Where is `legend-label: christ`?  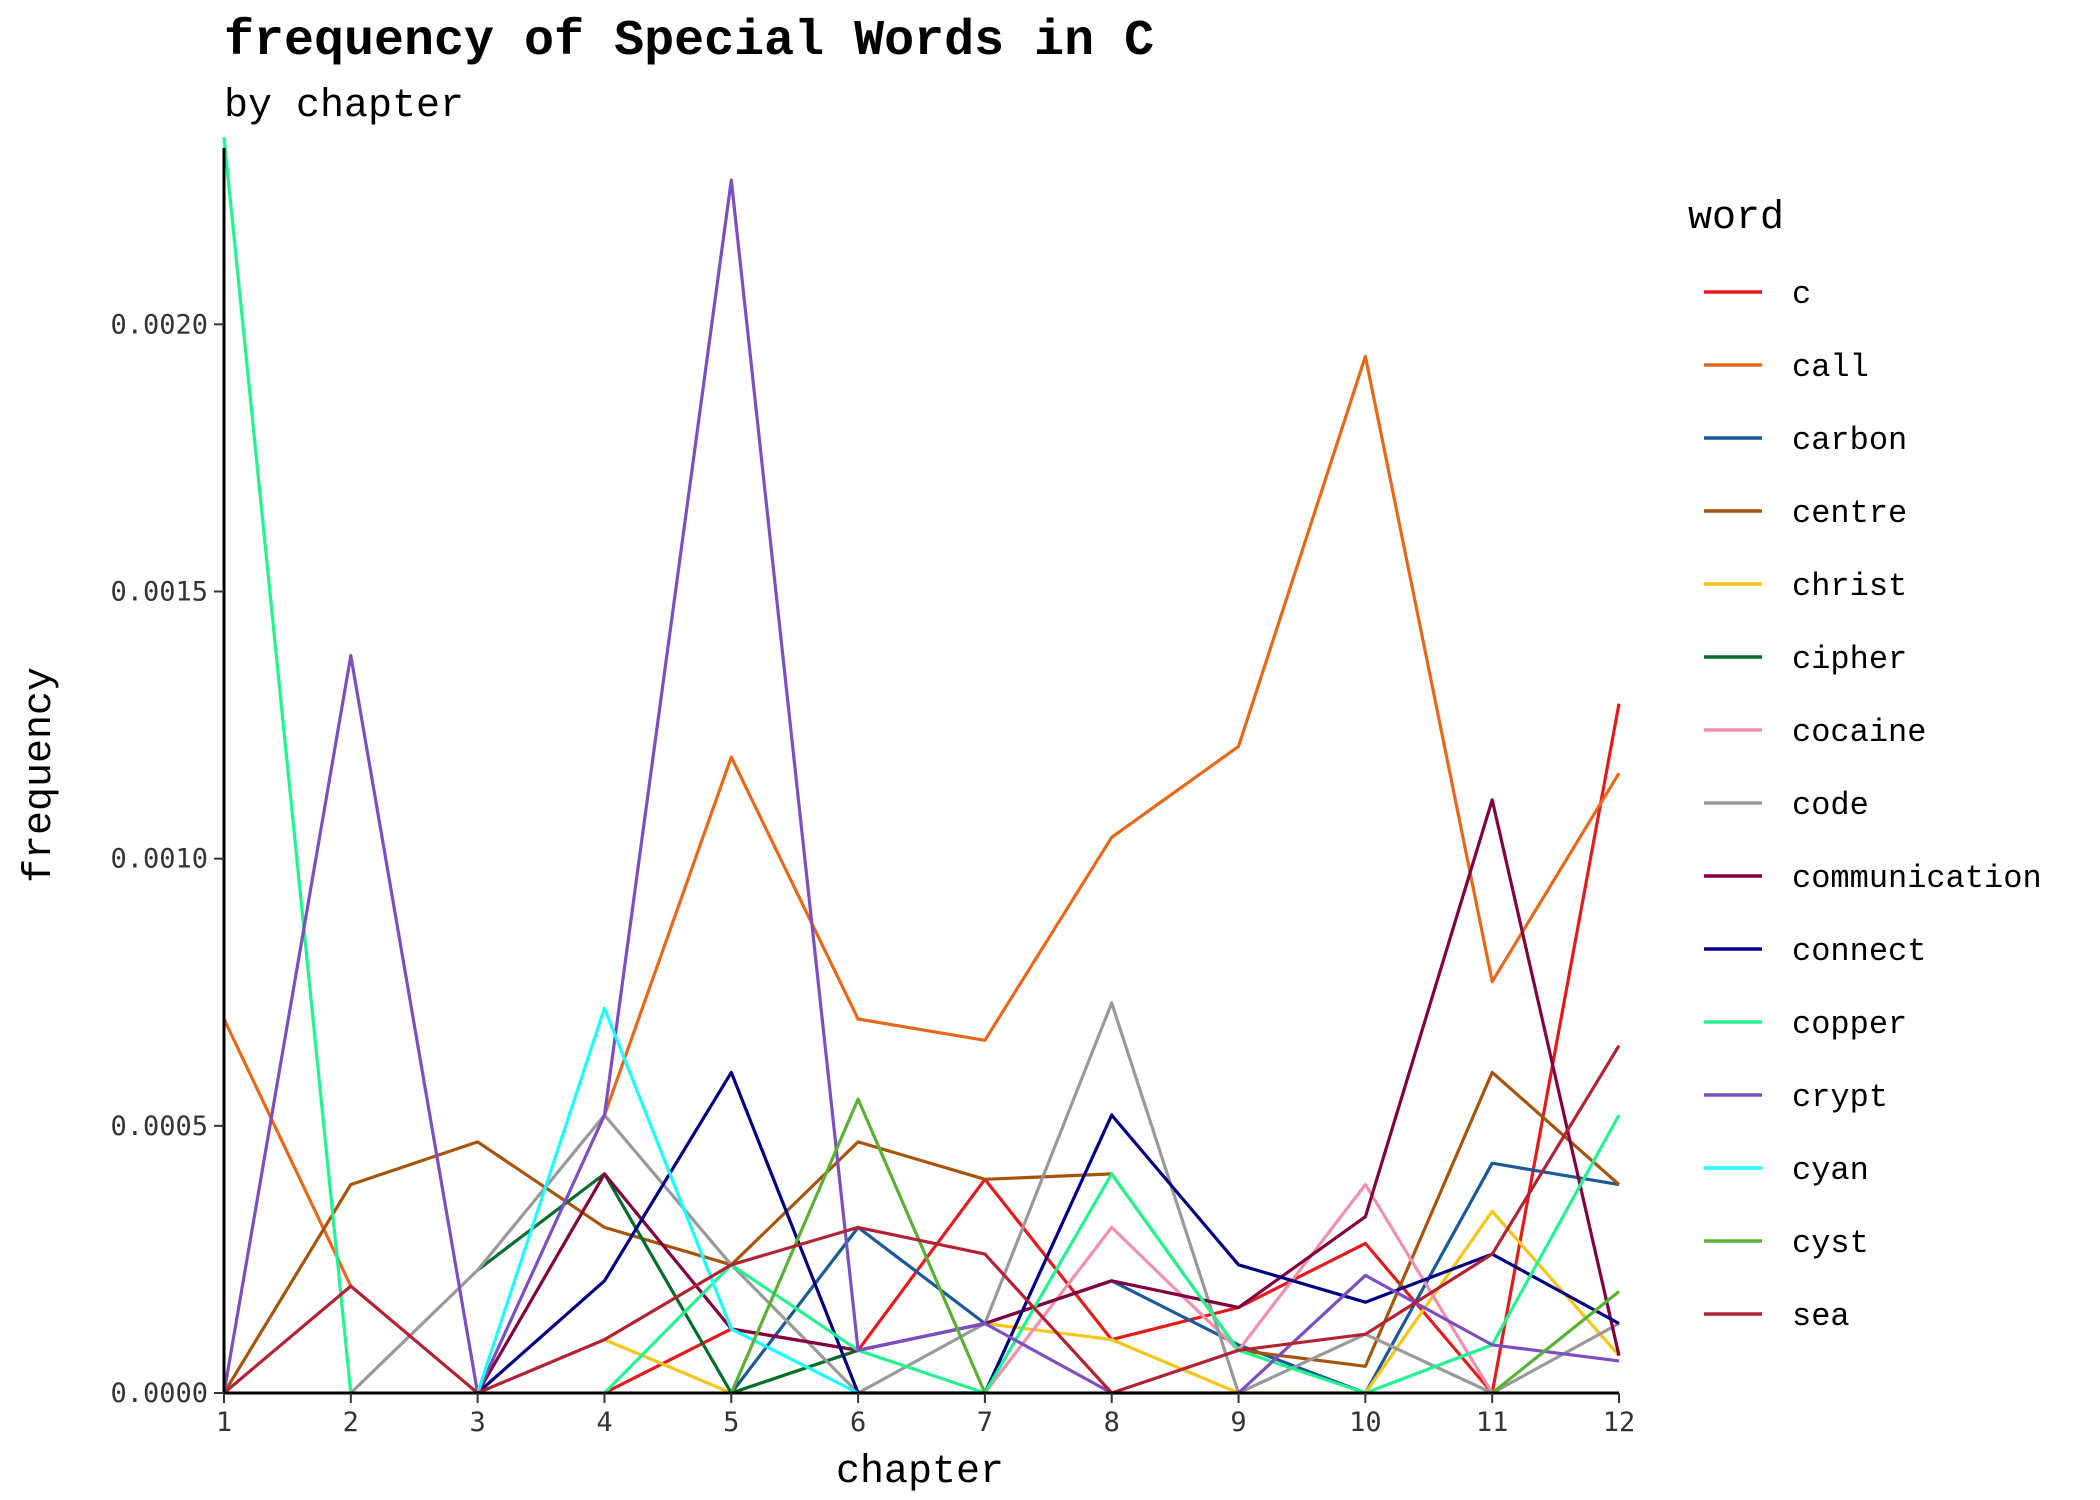 legend-label: christ is located at coordinates (1849, 586).